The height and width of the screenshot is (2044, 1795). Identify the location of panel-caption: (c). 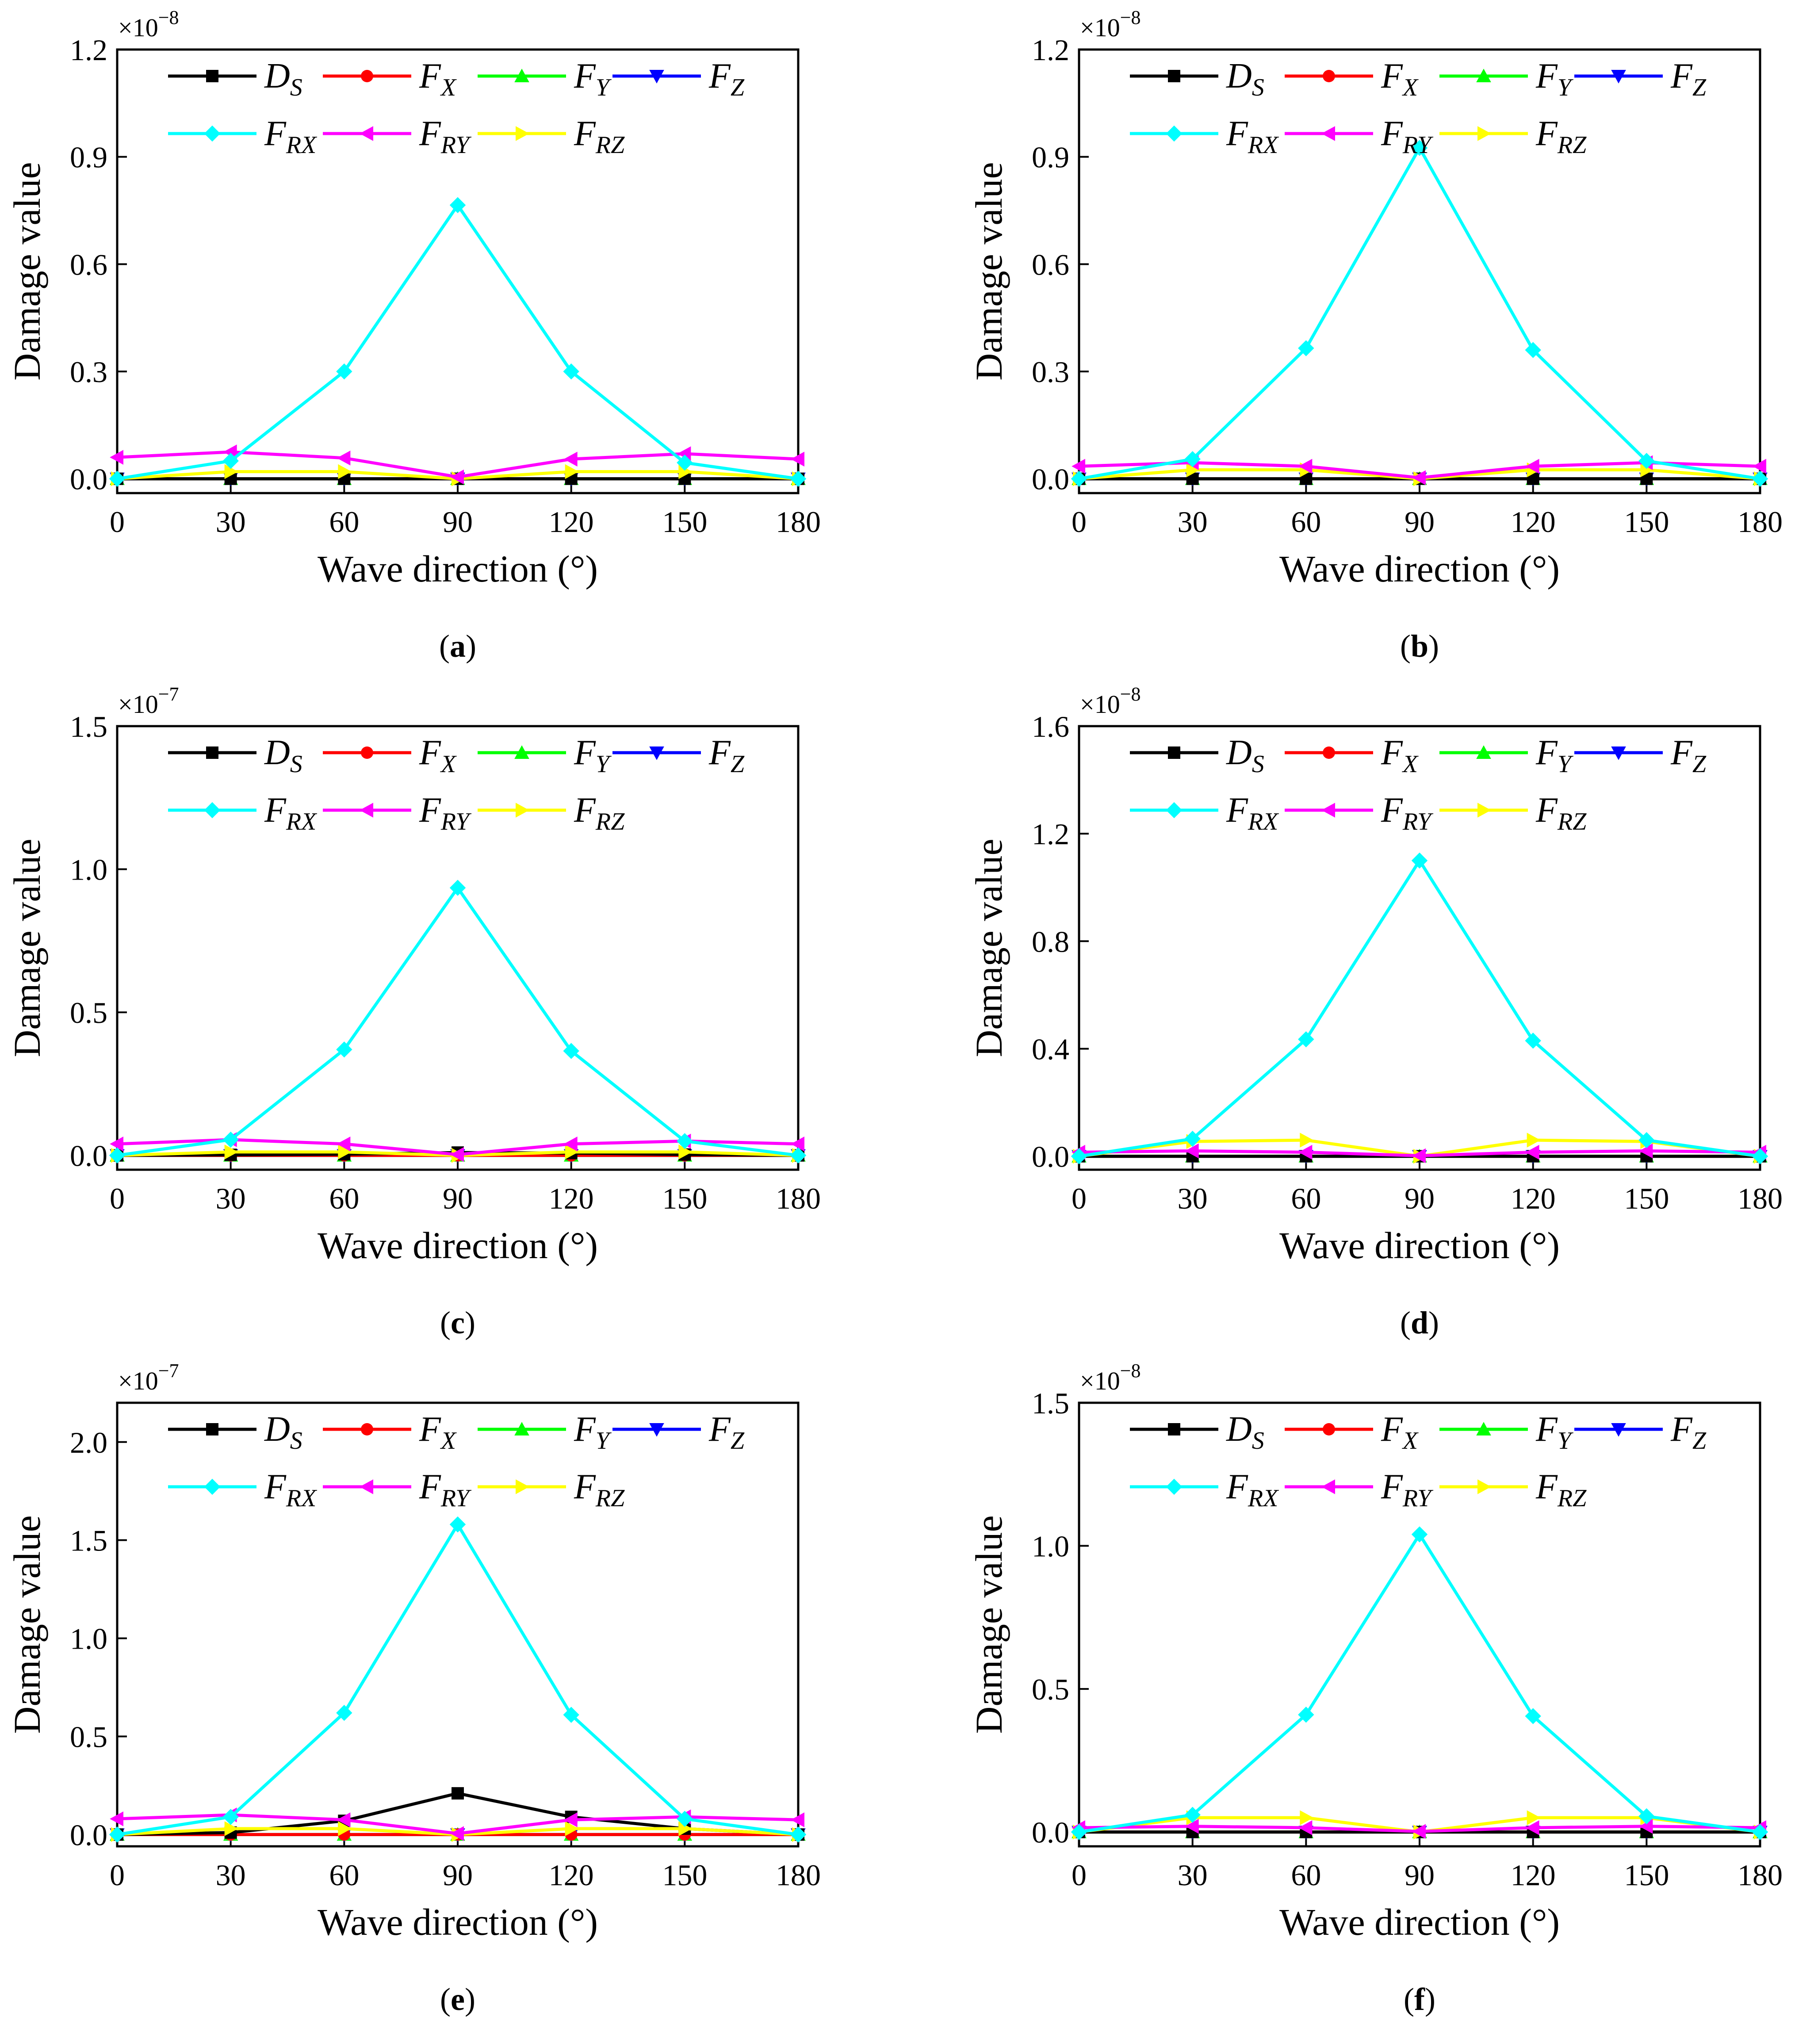
(457, 1323).